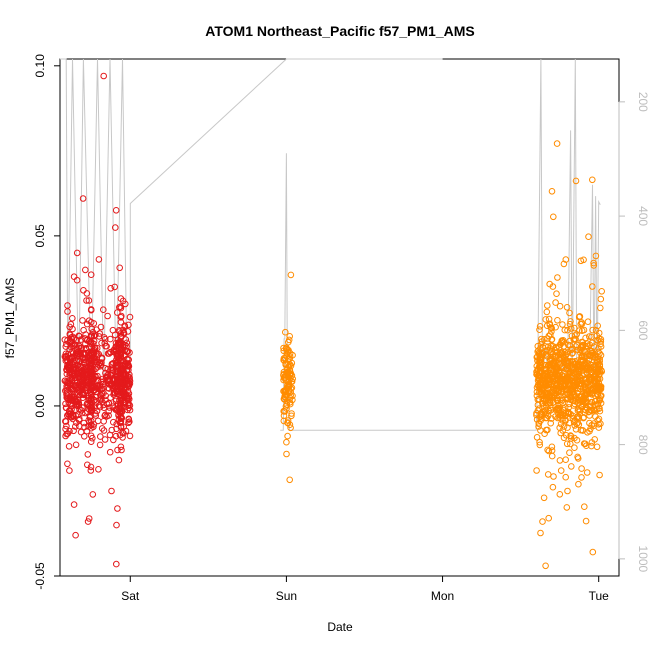 This screenshot has height=650, width=650. I want to click on x-axis-label: Date, so click(340, 627).